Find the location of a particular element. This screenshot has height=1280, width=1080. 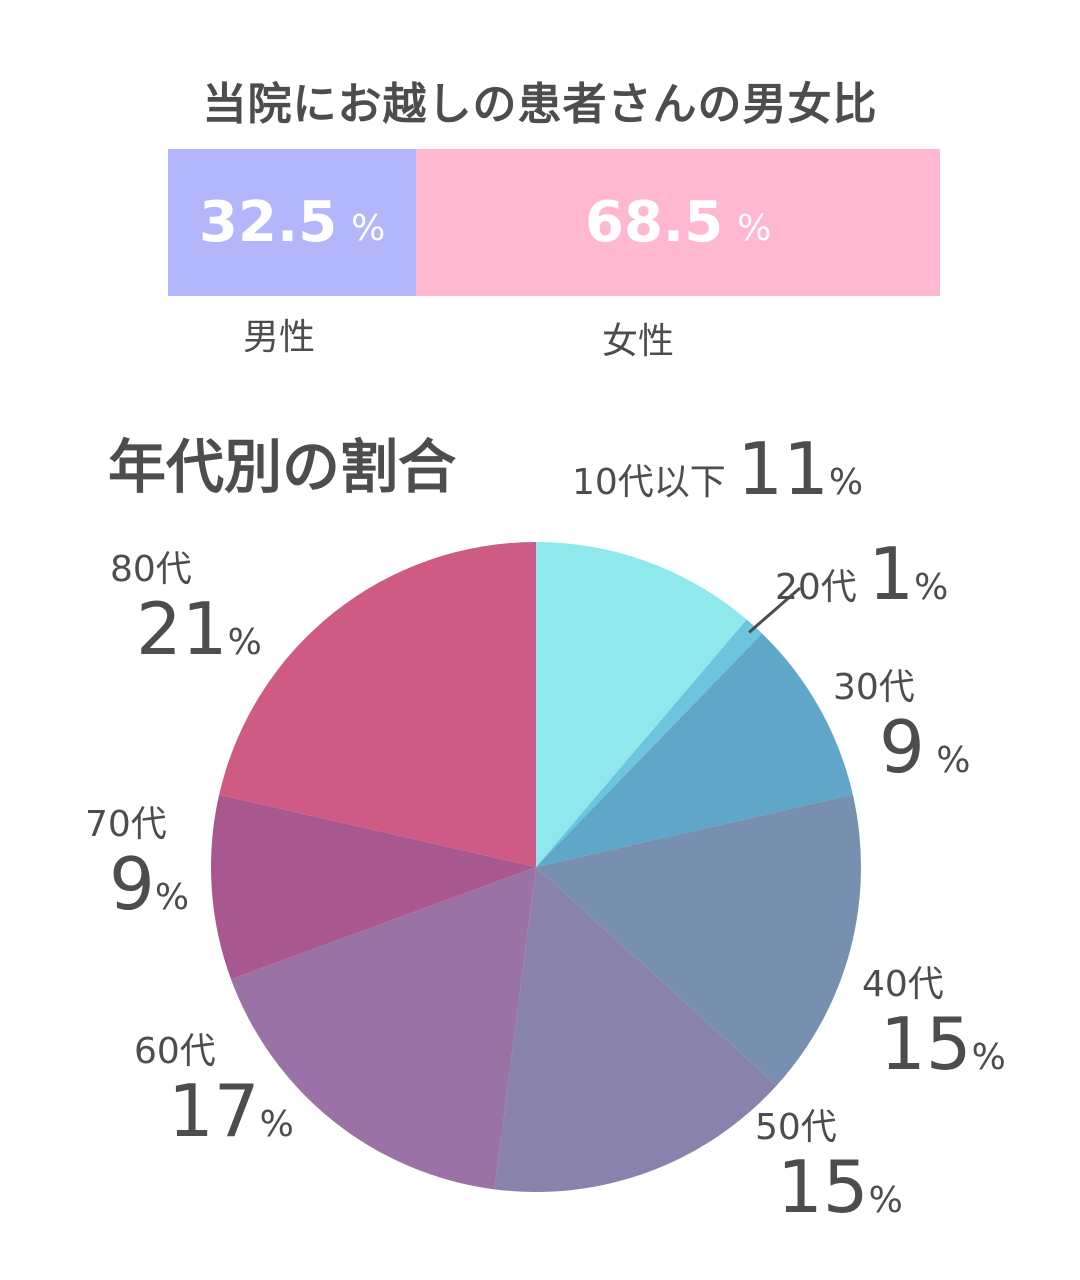

pie-slice-80s is located at coordinates (377, 704).